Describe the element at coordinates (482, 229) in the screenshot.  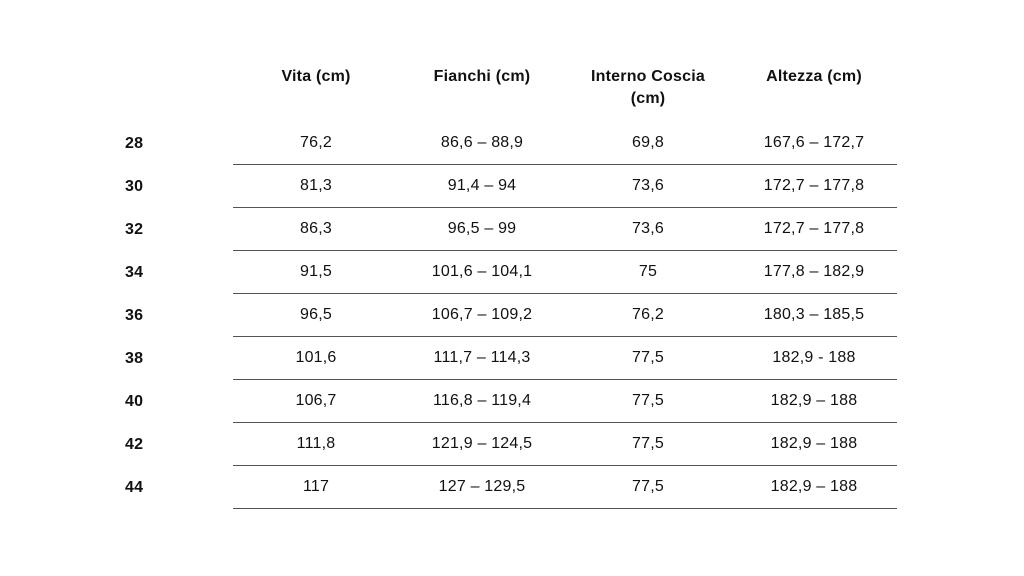
I see `value-cell: 96,5 – 99` at that location.